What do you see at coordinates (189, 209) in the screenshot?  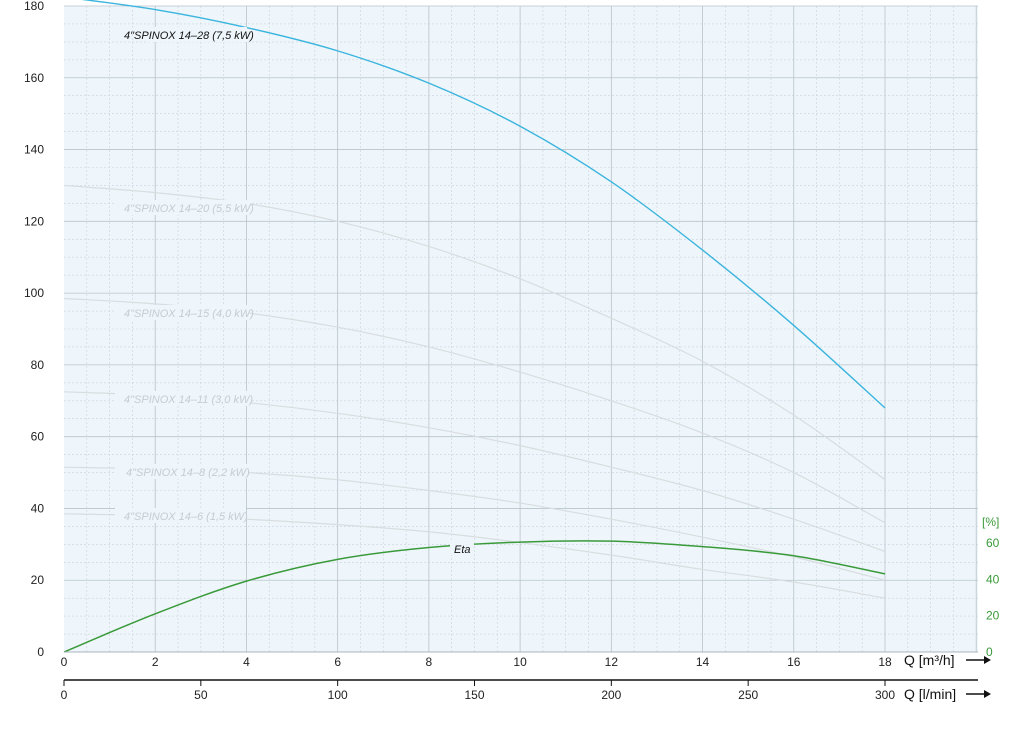 I see `series-label-1: 4"SPINOX 14–20 (5,5 kW)` at bounding box center [189, 209].